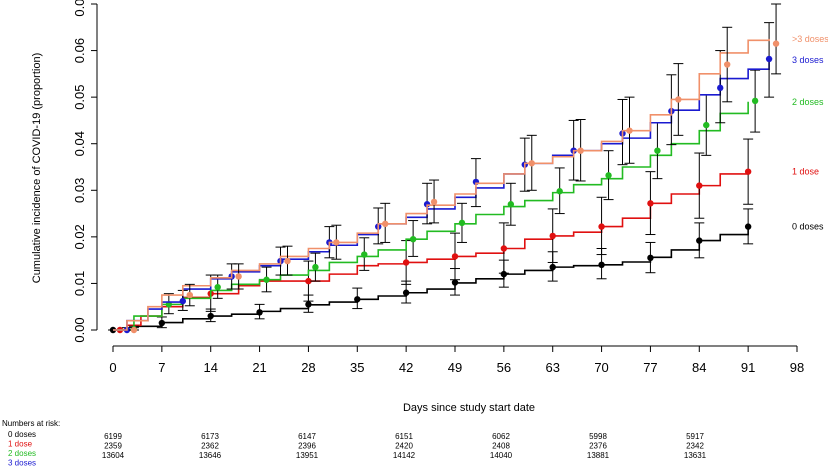 The image size is (828, 468). Describe the element at coordinates (598, 436) in the screenshot. I see `risk-cell: 5998` at that location.